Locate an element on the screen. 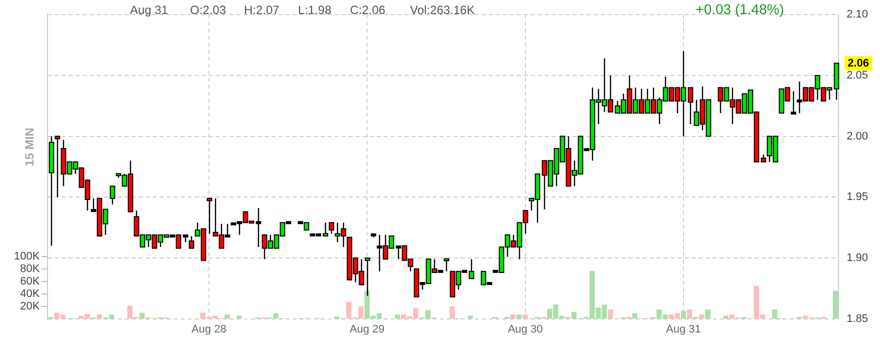 Image resolution: width=880 pixels, height=340 pixels. y-tick-label: 1.95 is located at coordinates (857, 197).